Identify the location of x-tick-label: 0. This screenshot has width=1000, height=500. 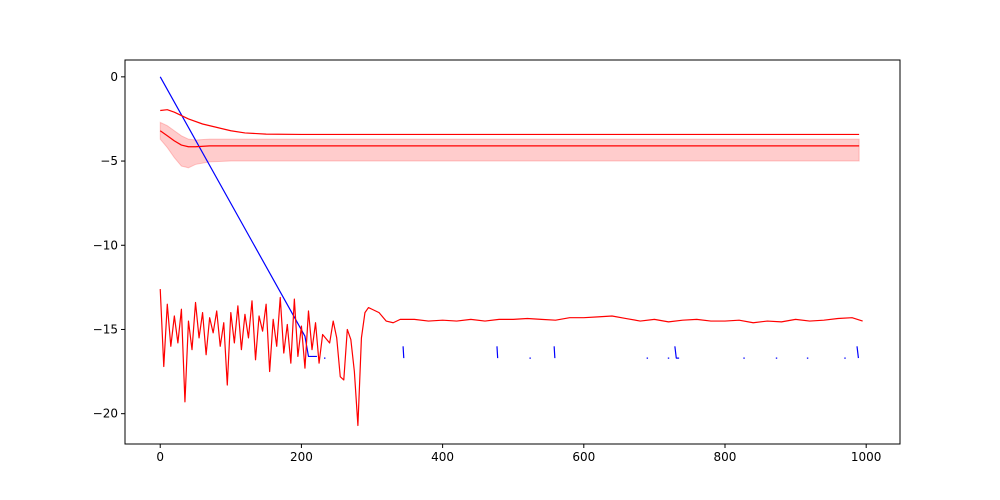
(160, 457).